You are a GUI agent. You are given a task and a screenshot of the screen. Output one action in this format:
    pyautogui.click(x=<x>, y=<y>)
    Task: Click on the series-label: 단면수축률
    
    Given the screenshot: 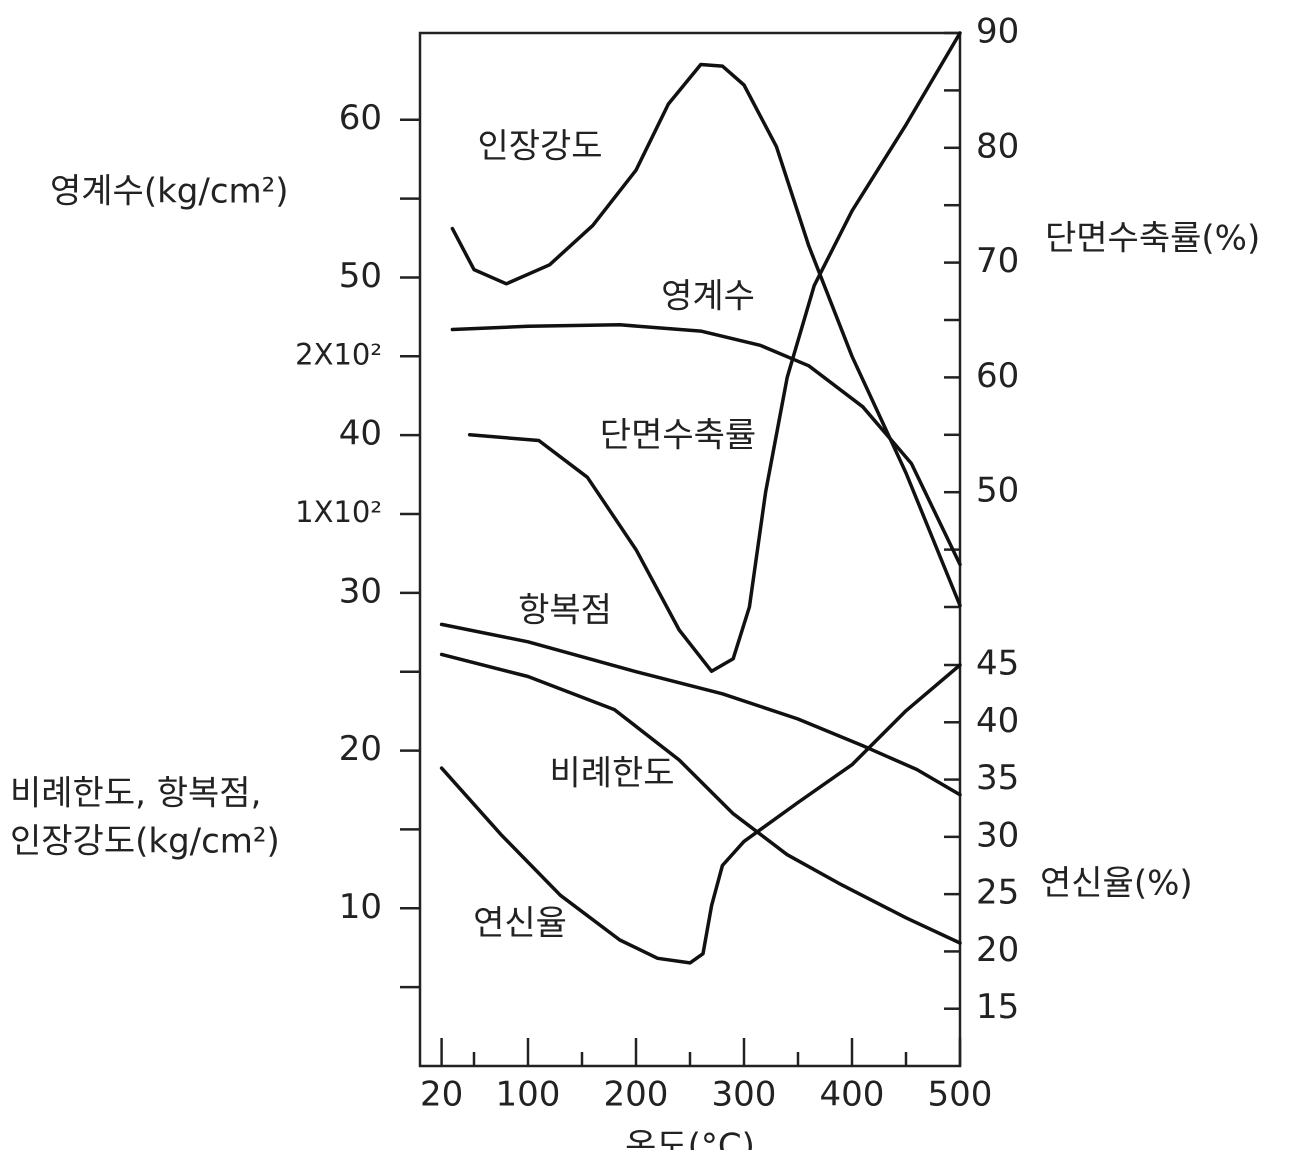 What is the action you would take?
    pyautogui.click(x=678, y=436)
    